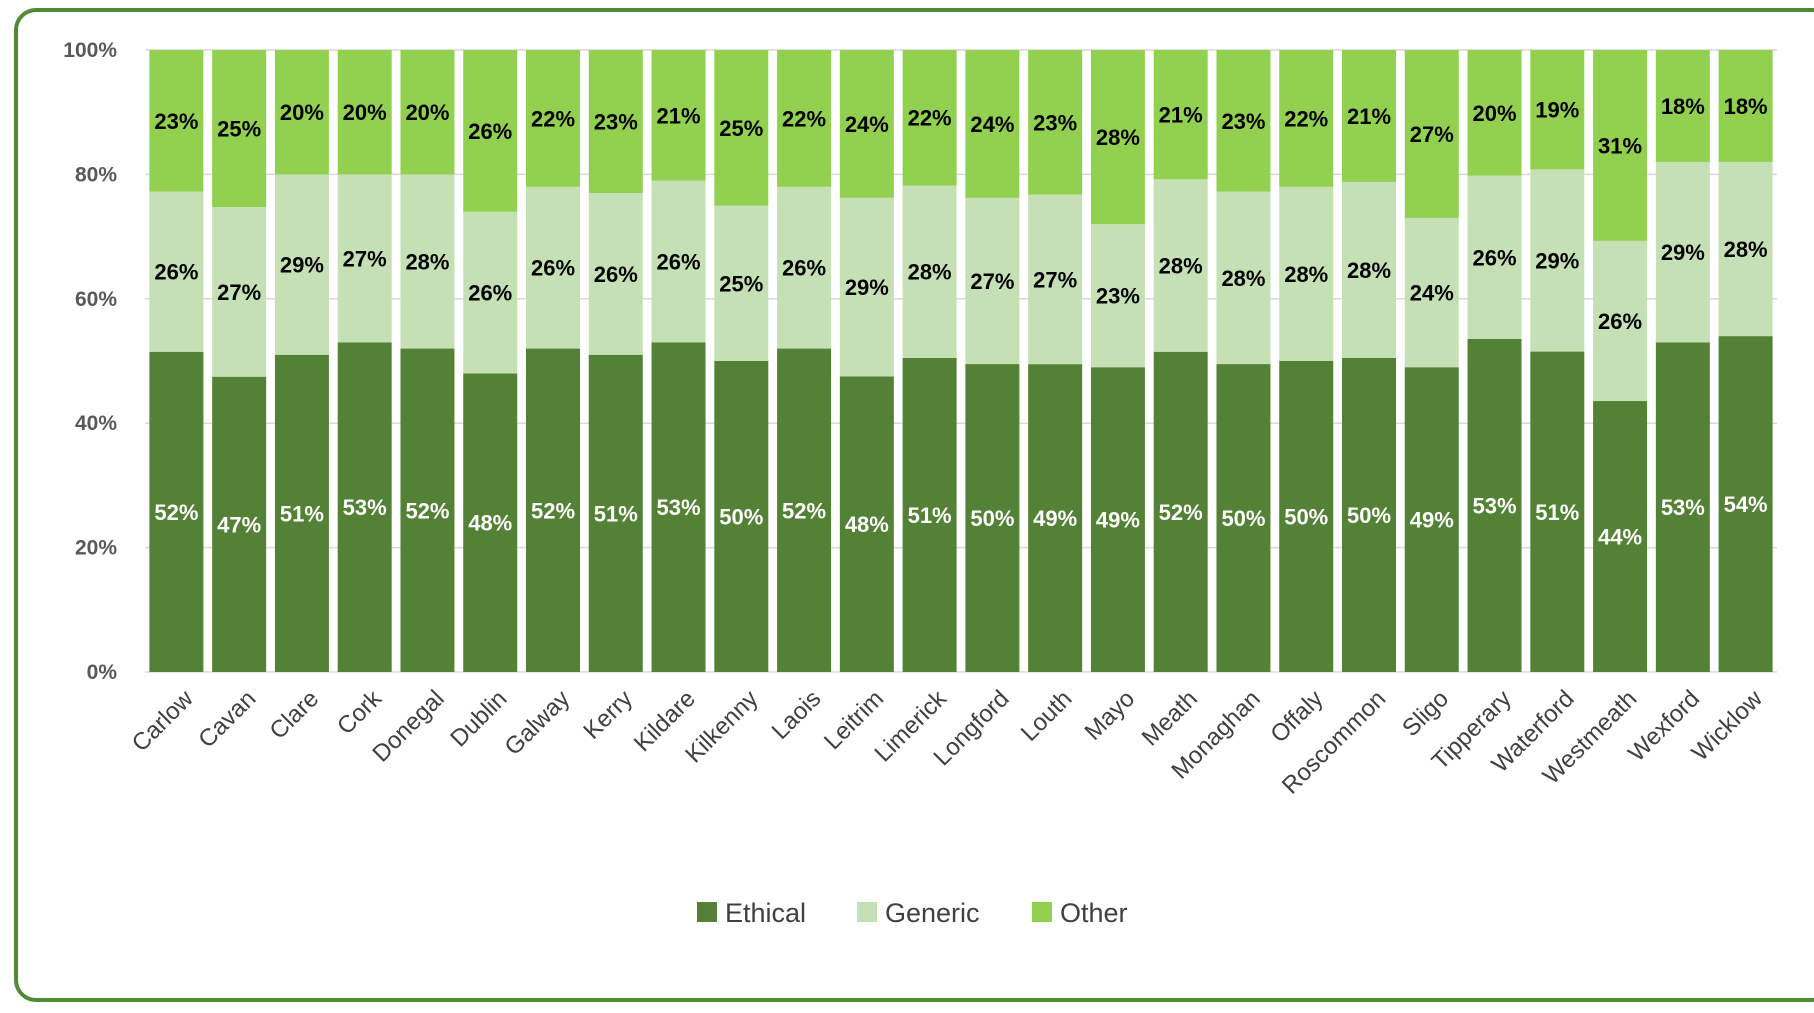  What do you see at coordinates (1042, 912) in the screenshot?
I see `legend-swatch-other` at bounding box center [1042, 912].